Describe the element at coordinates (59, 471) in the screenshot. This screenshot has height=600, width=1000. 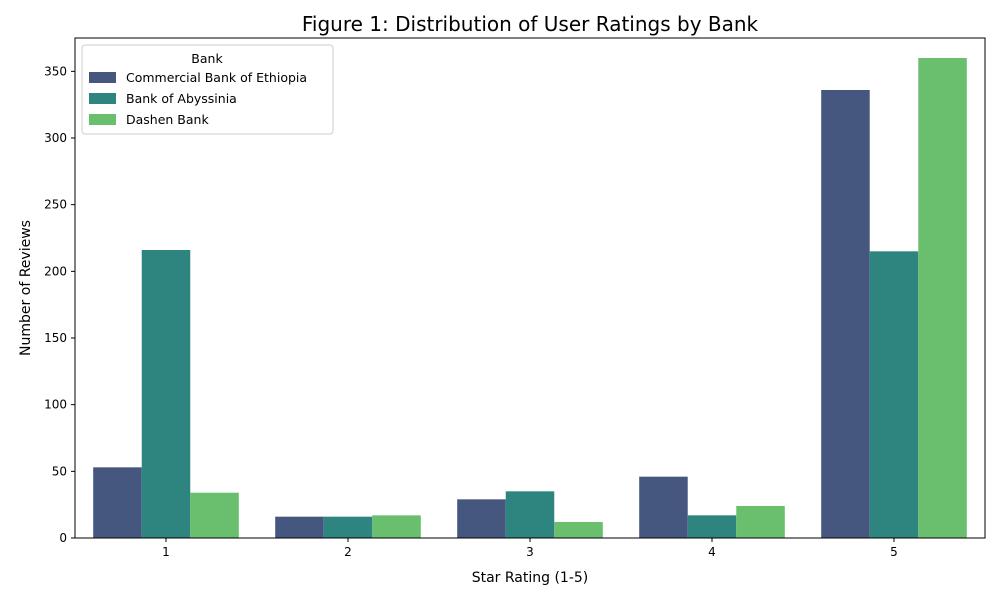
I see `y-tick-label: 50` at that location.